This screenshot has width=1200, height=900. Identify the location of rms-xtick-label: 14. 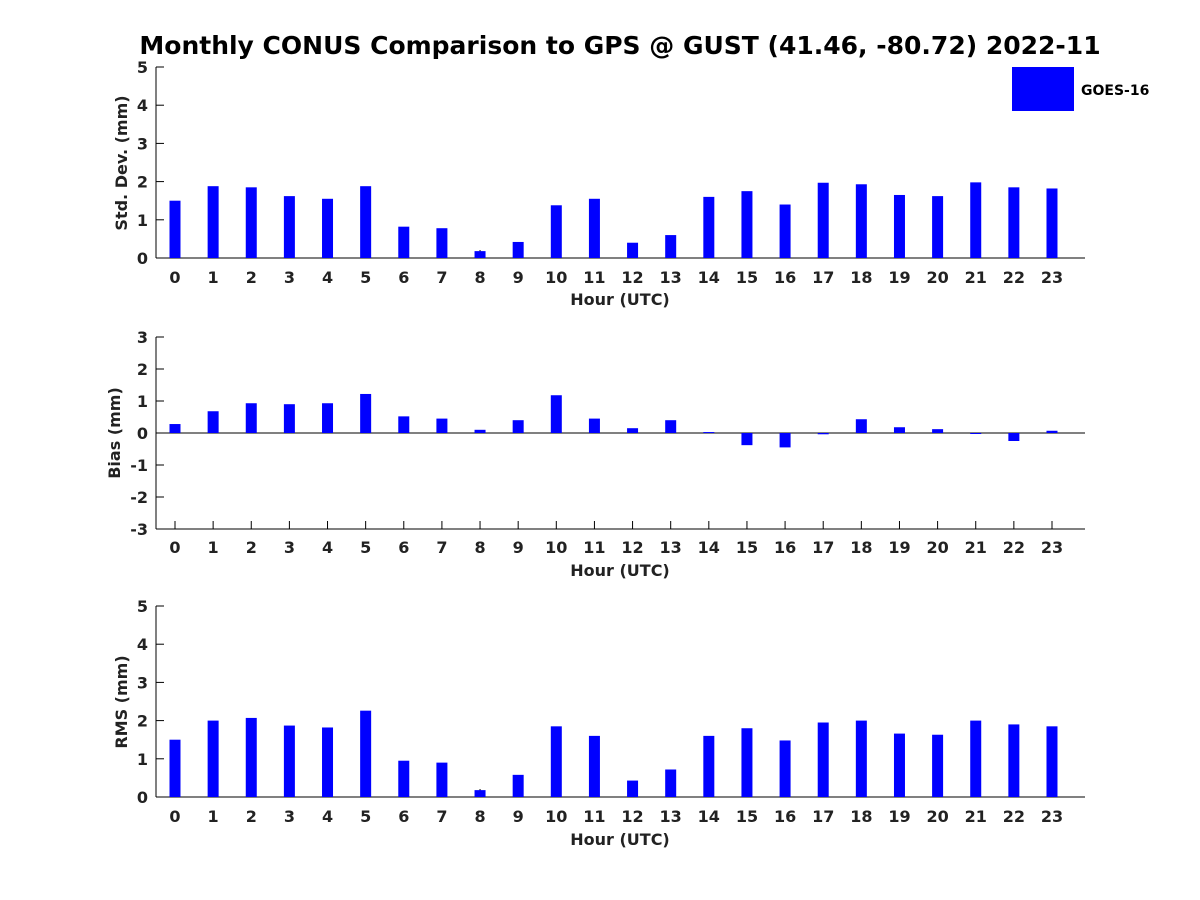
(709, 816).